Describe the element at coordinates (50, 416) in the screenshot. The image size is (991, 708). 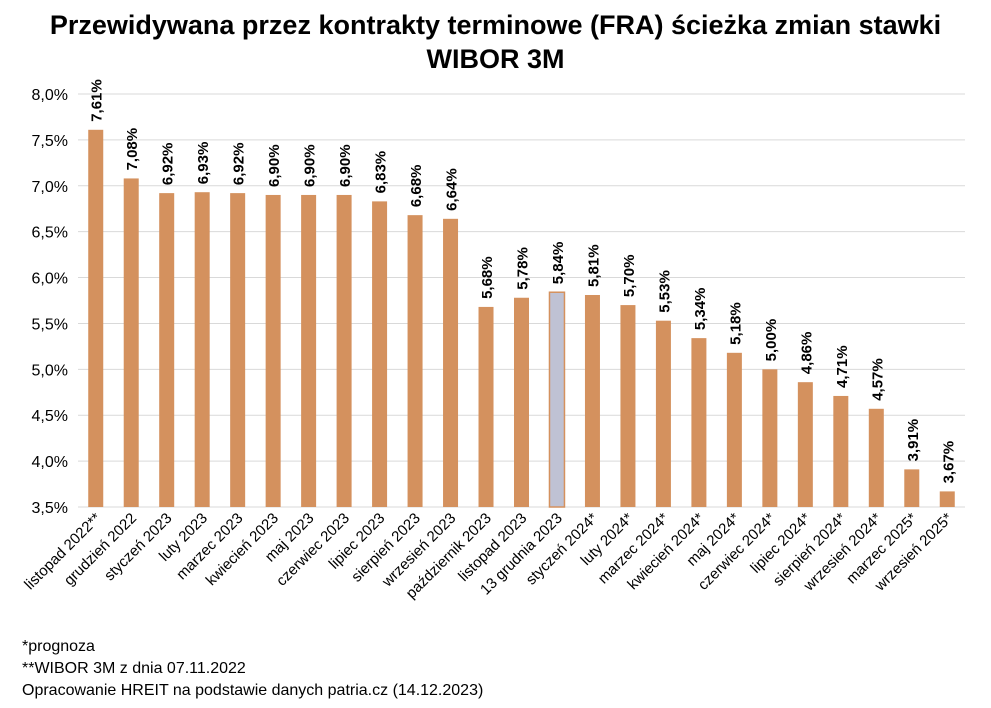
I see `y-tick-label: 4,5%` at that location.